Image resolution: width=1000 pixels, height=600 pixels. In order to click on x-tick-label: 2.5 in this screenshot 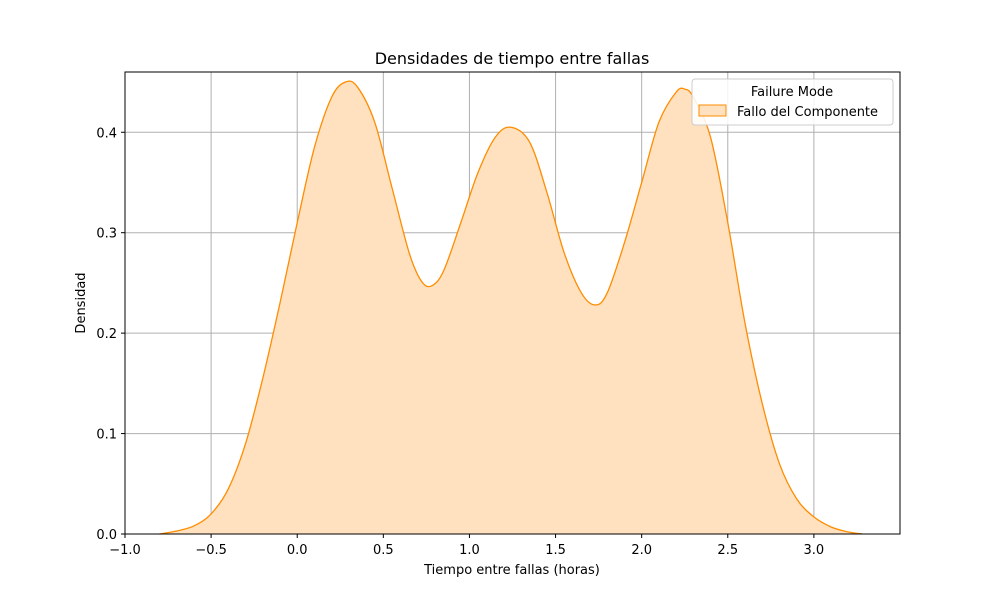, I will do `click(727, 550)`.